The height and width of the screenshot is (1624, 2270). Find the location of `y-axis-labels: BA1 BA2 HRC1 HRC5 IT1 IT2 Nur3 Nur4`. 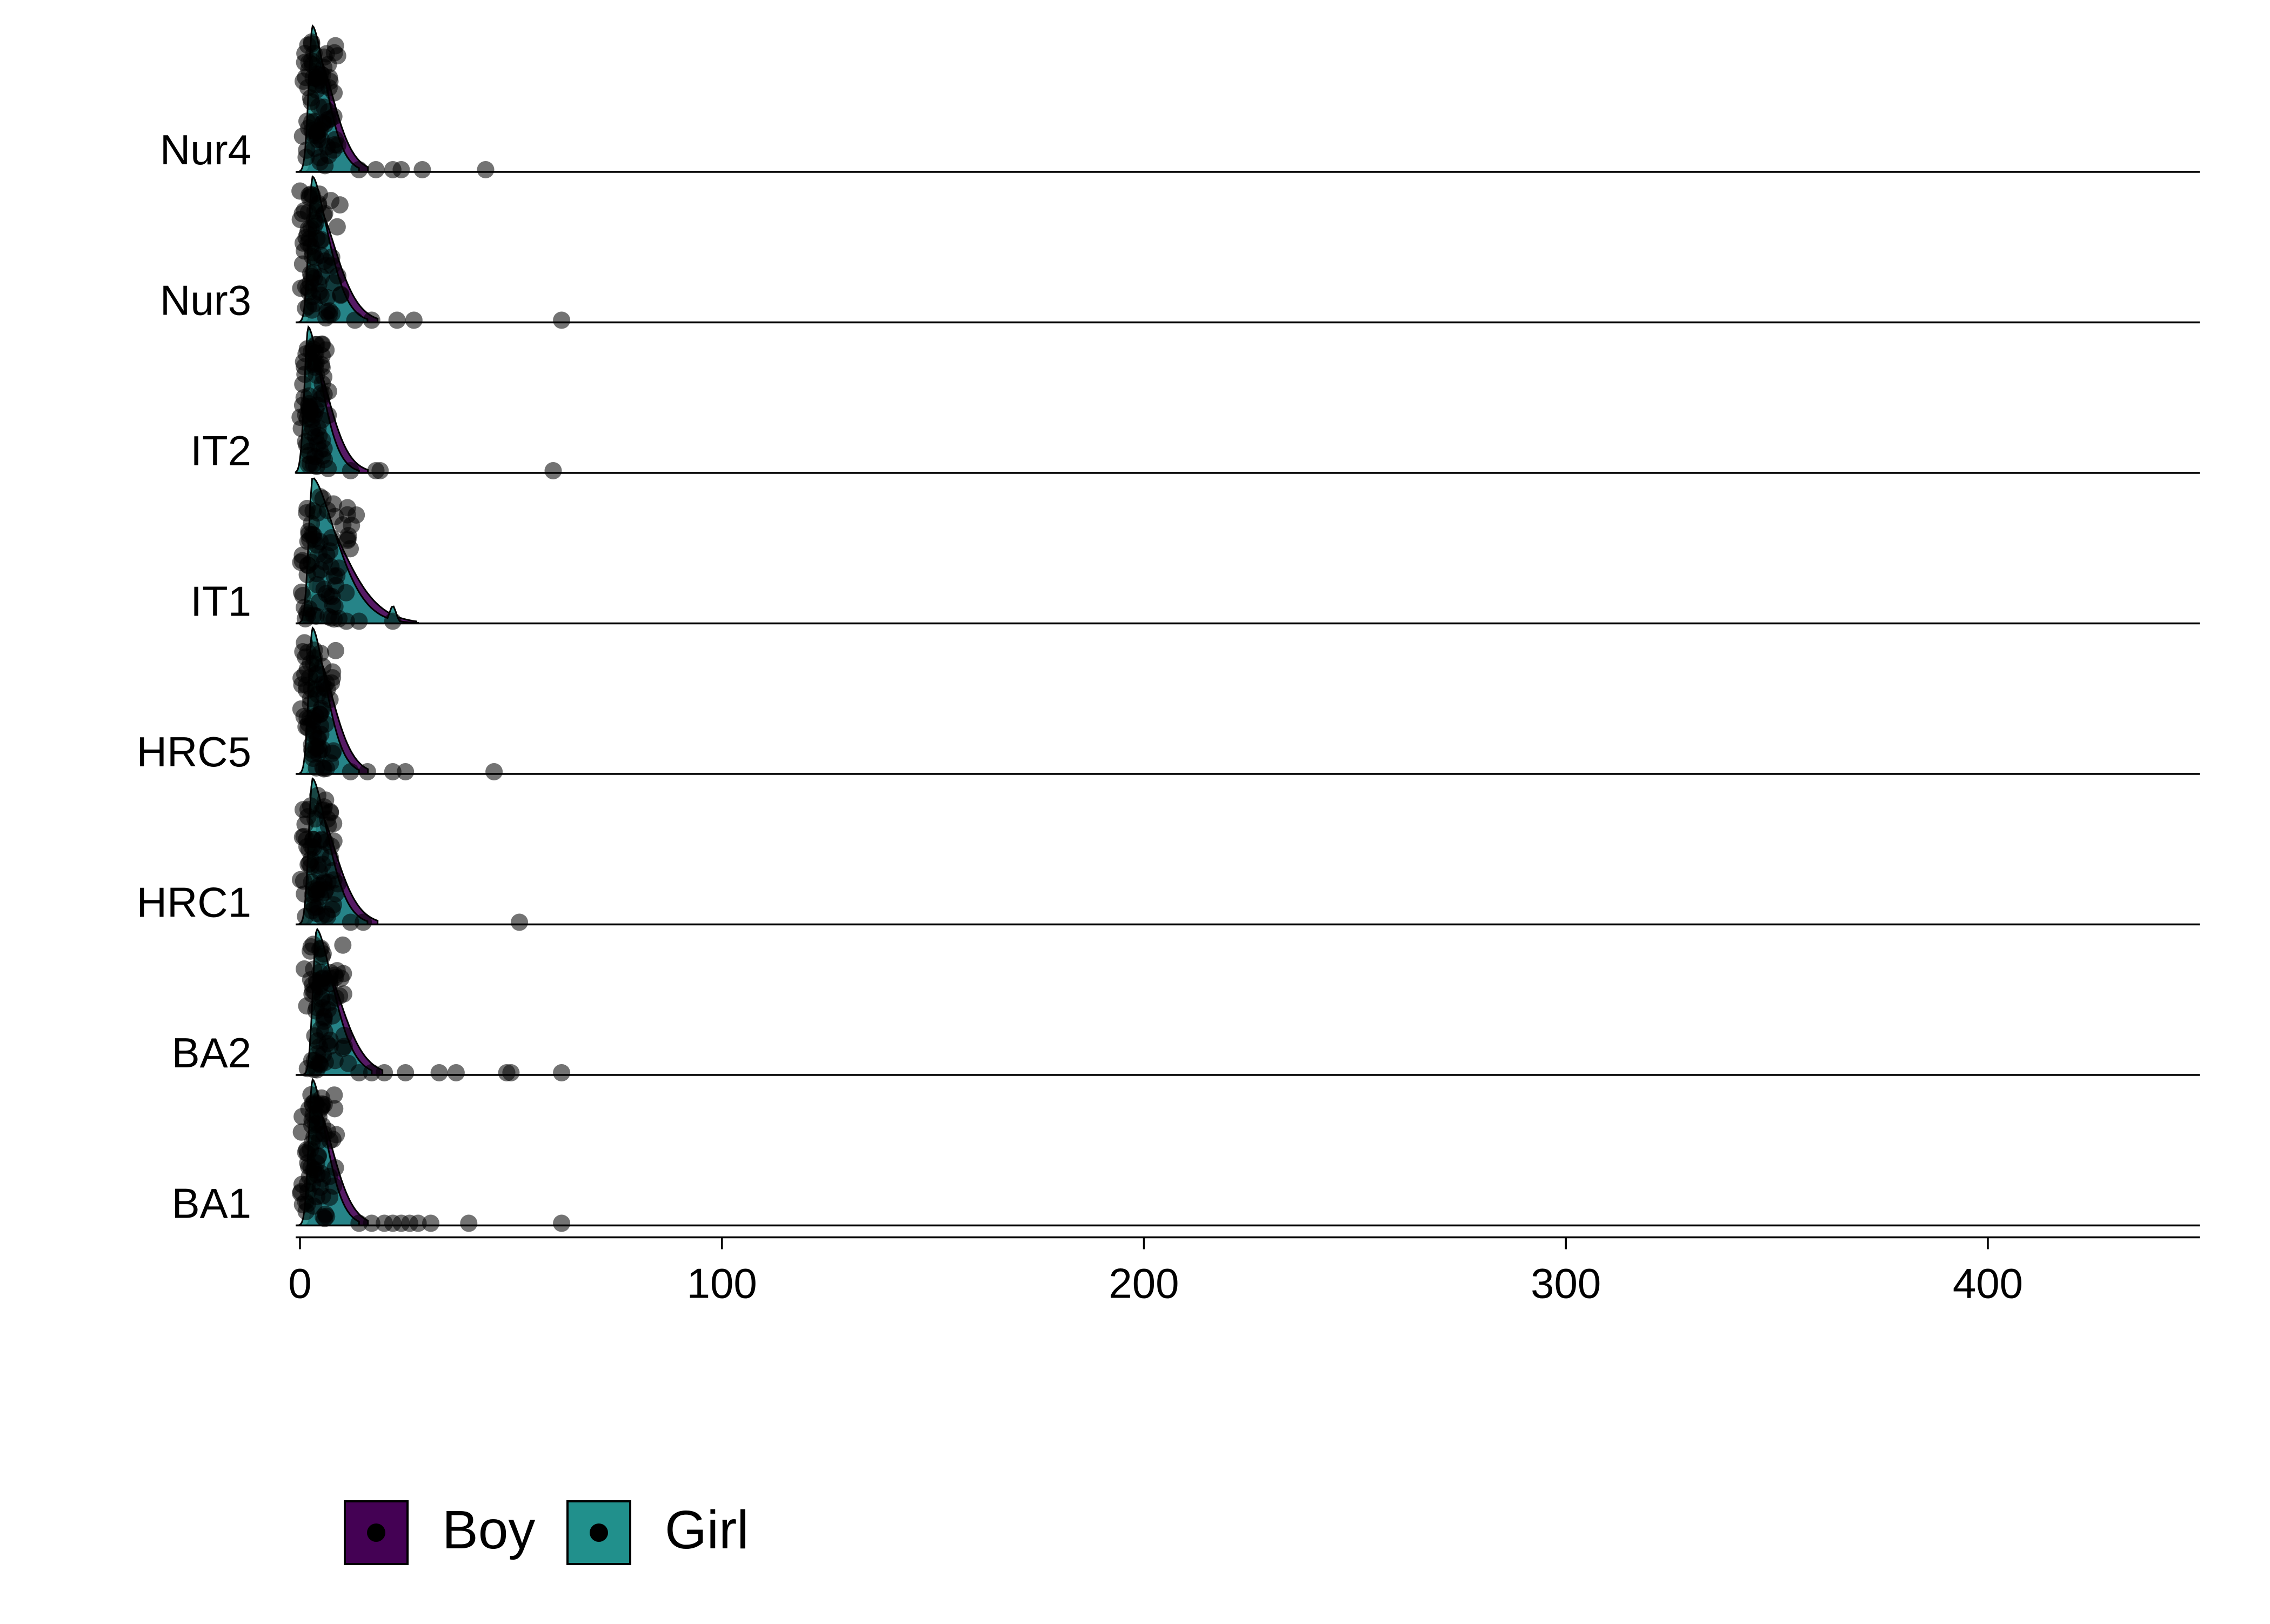

y-axis-labels: BA1 BA2 HRC1 HRC5 IT1 IT2 Nur3 Nur4 is located at coordinates (194, 676).